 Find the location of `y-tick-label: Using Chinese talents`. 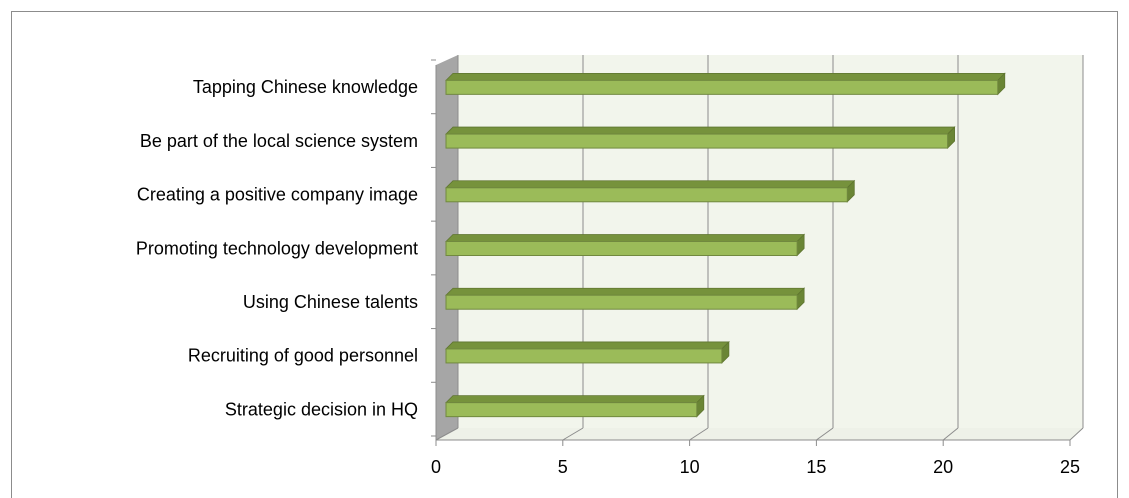

y-tick-label: Using Chinese talents is located at coordinates (330, 302).